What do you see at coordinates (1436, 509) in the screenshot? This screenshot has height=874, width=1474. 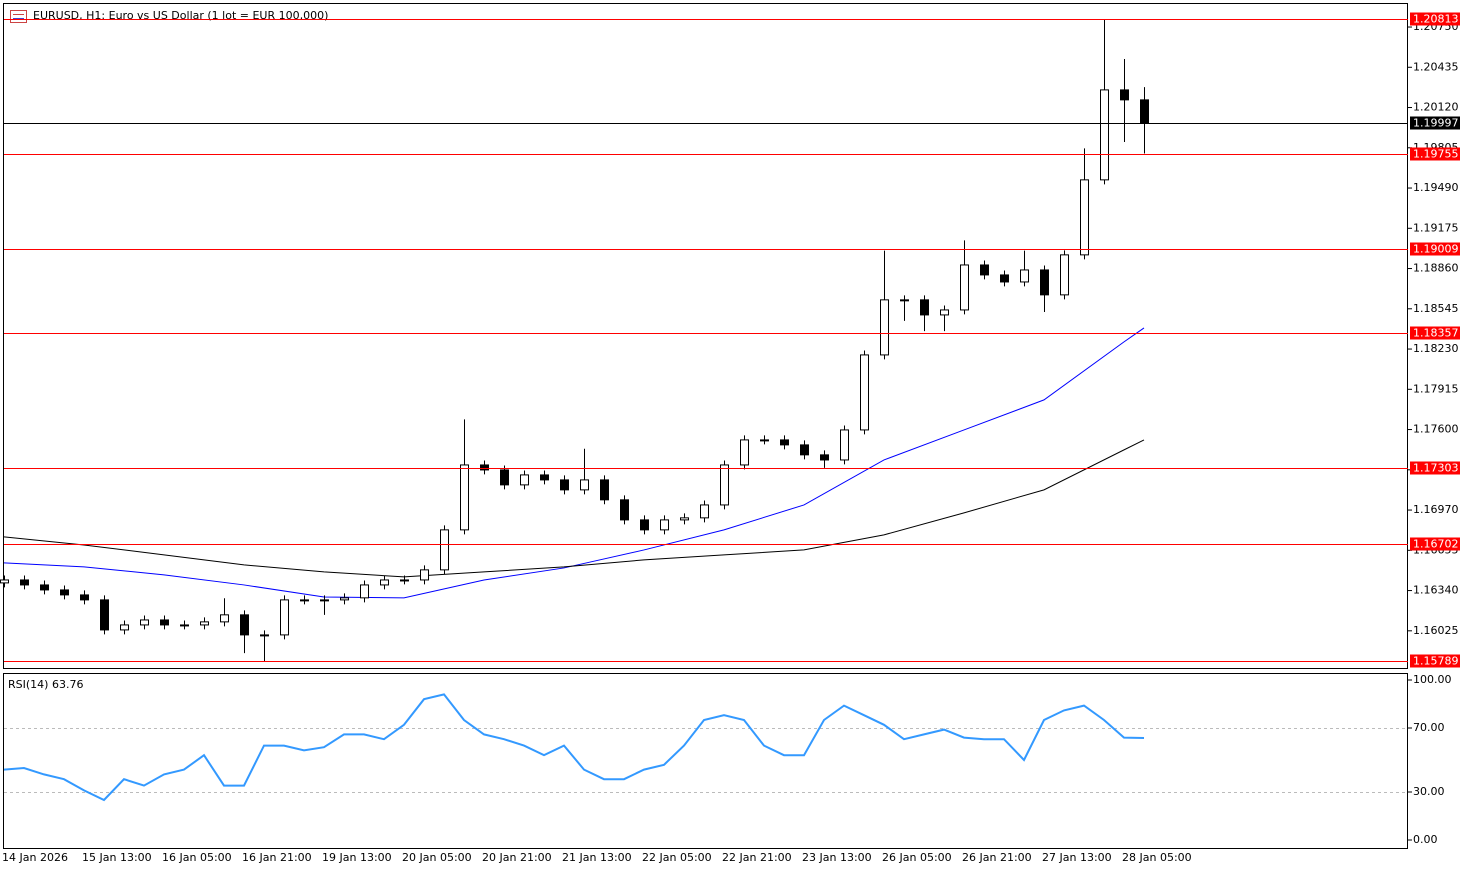 I see `y-tick-label: 1.16970` at bounding box center [1436, 509].